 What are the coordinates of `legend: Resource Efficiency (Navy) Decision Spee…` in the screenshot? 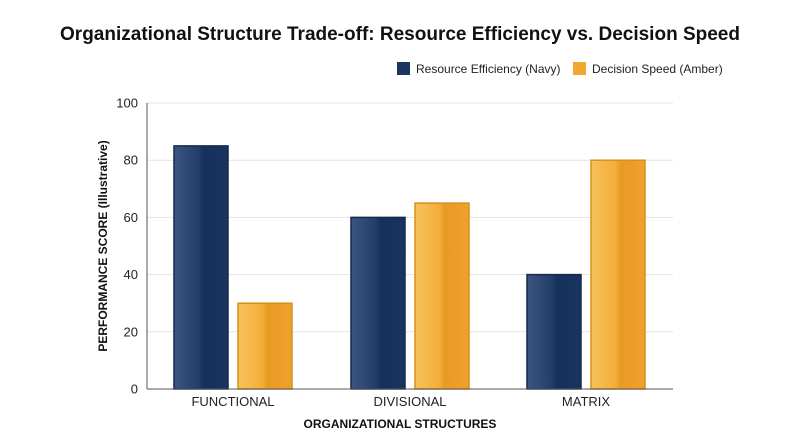 It's located at (560, 69).